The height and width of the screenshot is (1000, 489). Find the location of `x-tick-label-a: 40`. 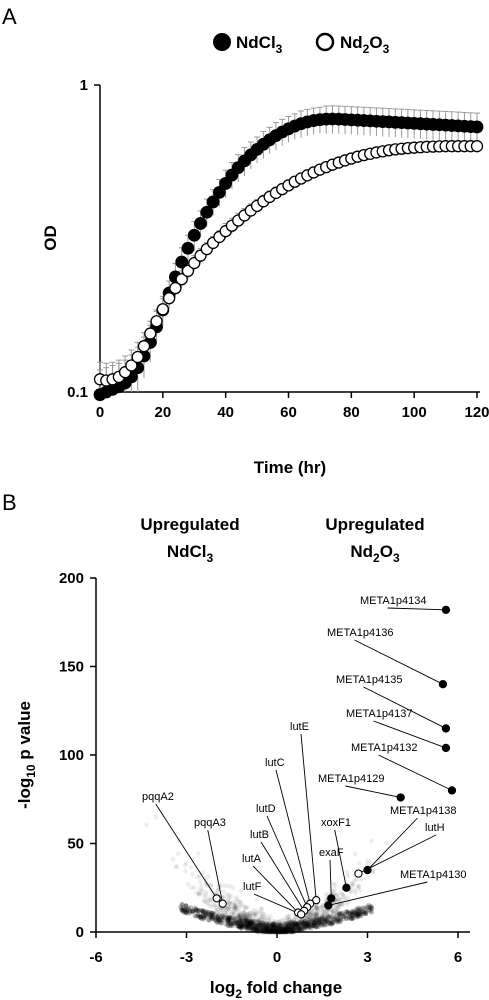

x-tick-label-a: 40 is located at coordinates (225, 412).